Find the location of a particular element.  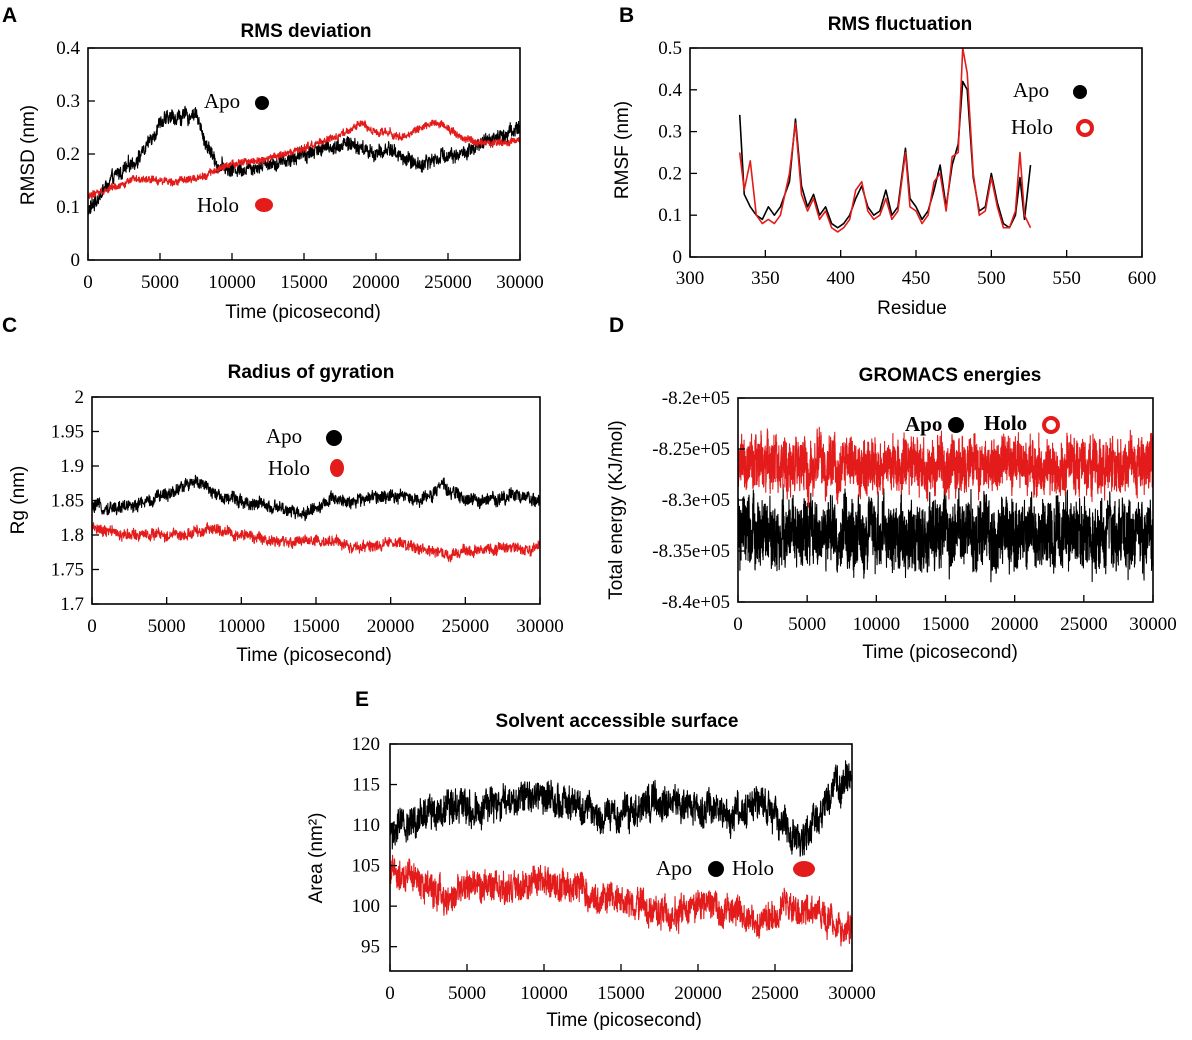

y-axis: 1.7 1.75 1.8 1.85 1.9 1.95 2 is located at coordinates (75, 501).